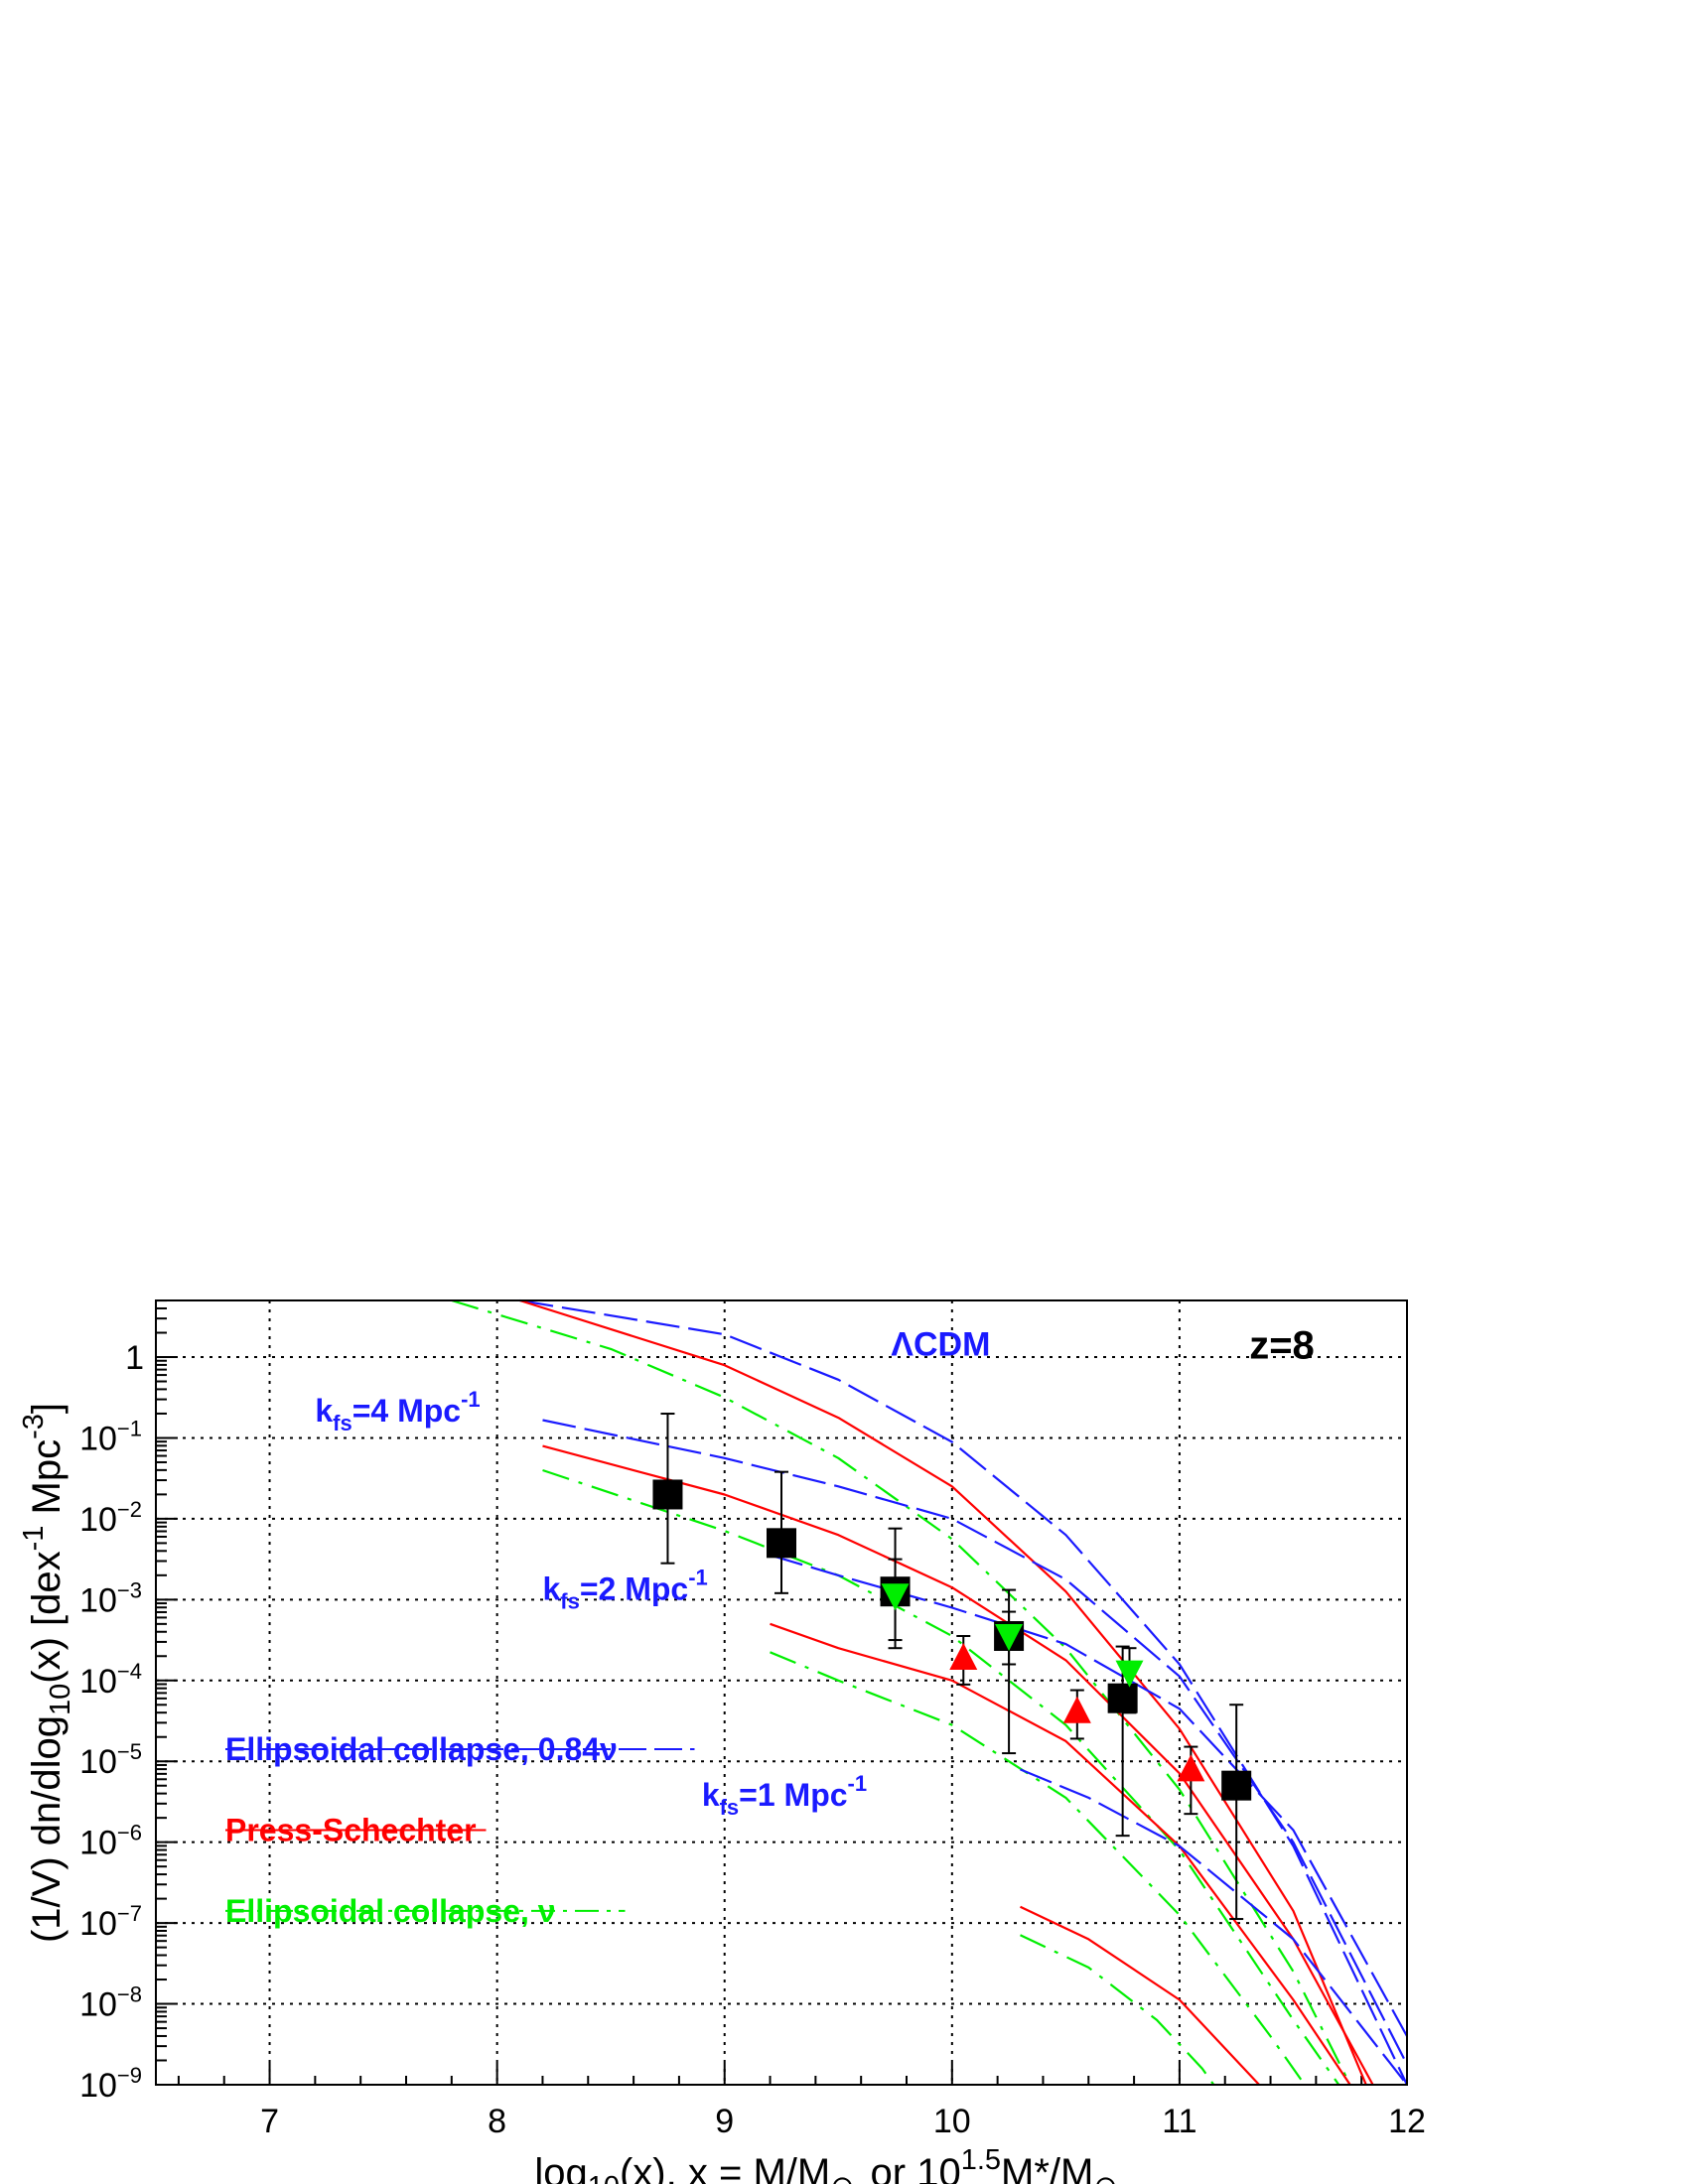 Image resolution: width=1688 pixels, height=2184 pixels. I want to click on curve-green-kfs4, so click(941, 1777).